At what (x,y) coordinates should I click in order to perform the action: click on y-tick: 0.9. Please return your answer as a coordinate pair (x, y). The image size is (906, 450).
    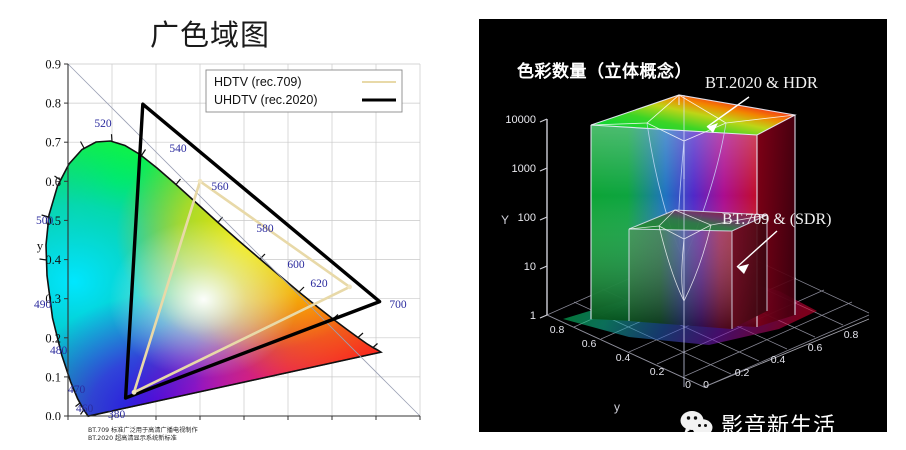
    Looking at the image, I should click on (53, 66).